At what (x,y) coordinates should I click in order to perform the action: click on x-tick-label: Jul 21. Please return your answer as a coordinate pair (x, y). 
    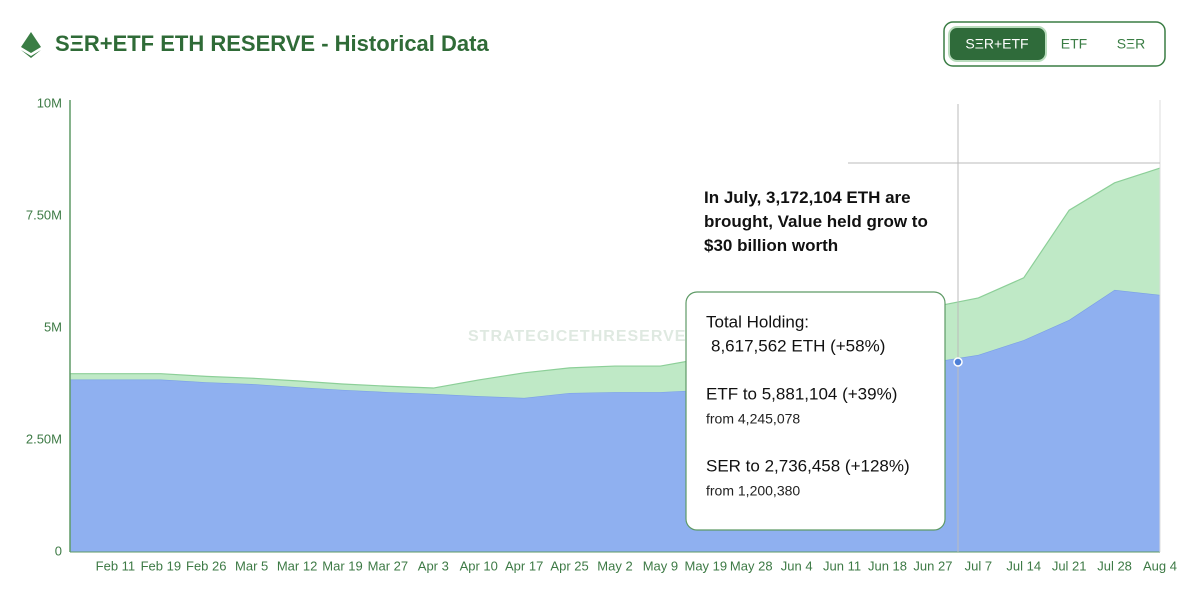
    Looking at the image, I should click on (1069, 565).